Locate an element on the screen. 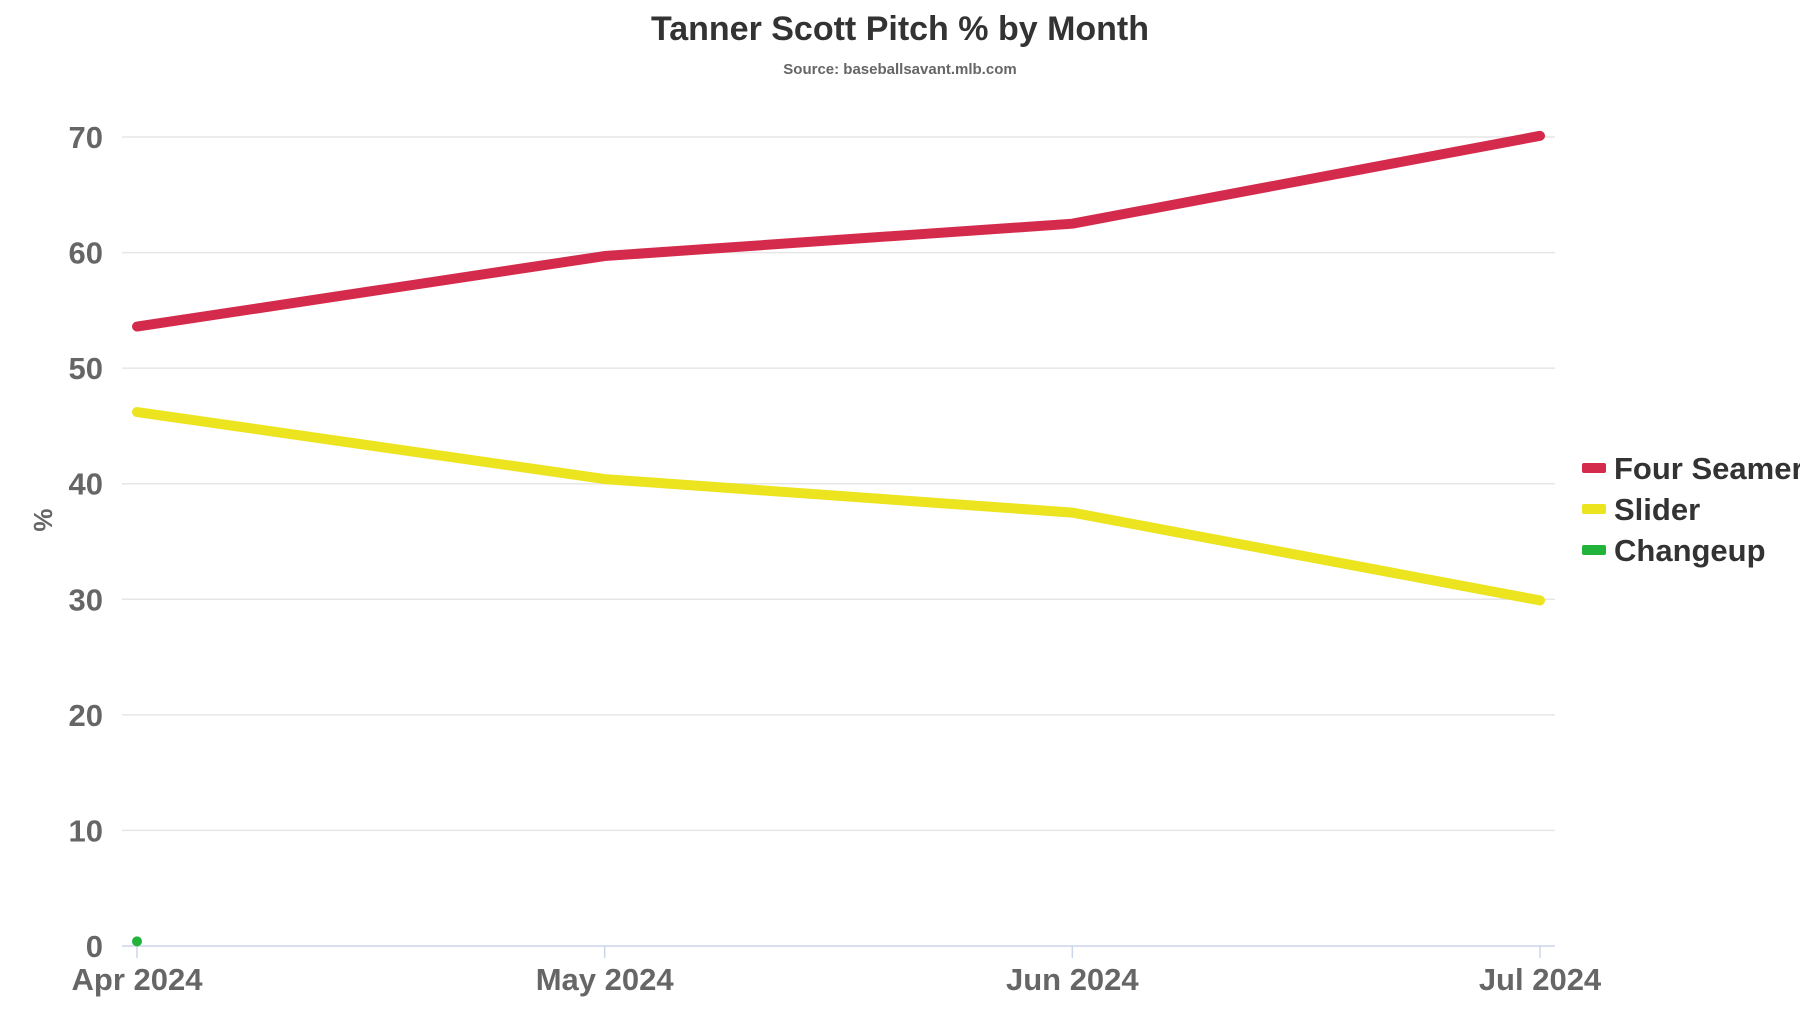  y-axis-title: % is located at coordinates (43, 519).